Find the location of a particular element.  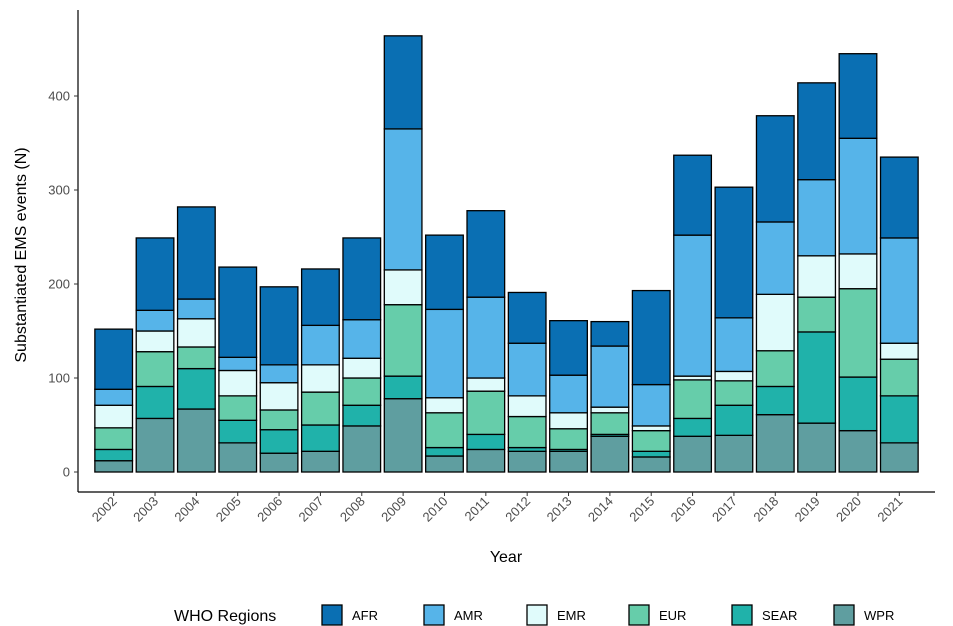

x-tick-label: 2003 is located at coordinates (145, 509).